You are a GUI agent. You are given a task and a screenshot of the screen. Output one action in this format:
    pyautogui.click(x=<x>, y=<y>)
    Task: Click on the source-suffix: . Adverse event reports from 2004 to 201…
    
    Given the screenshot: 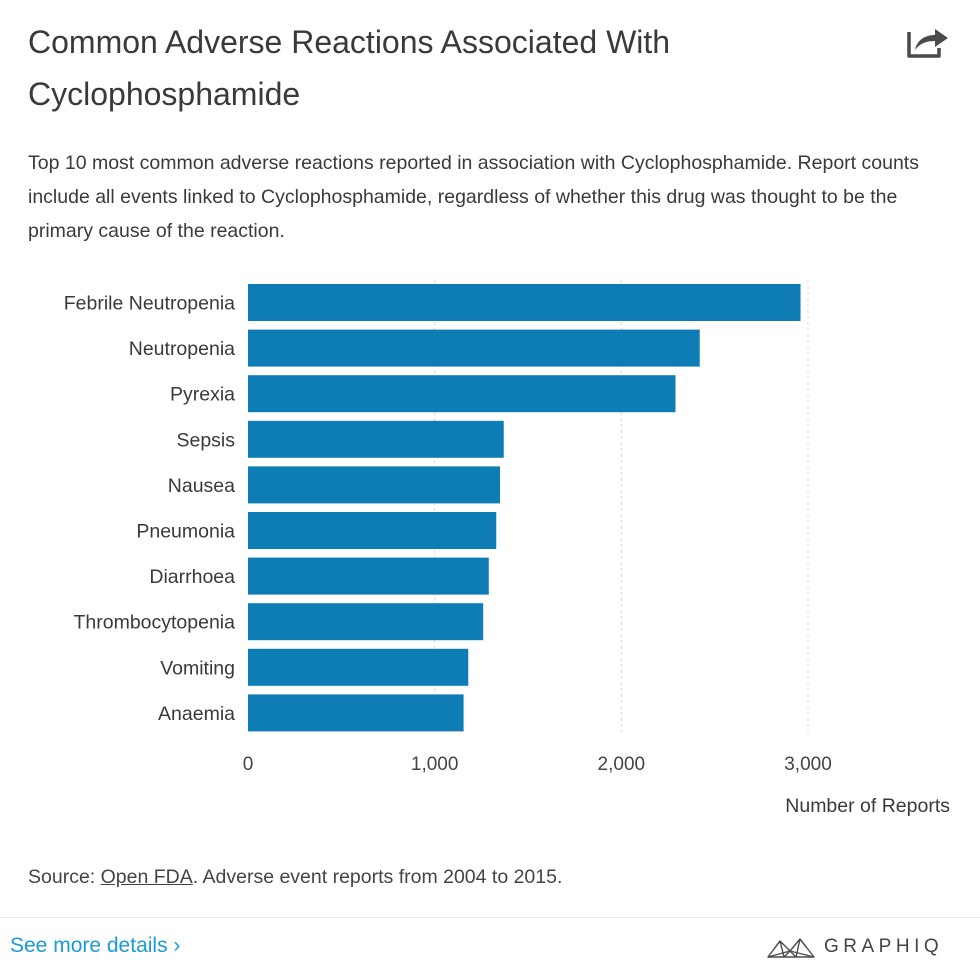 What is the action you would take?
    pyautogui.click(x=377, y=877)
    